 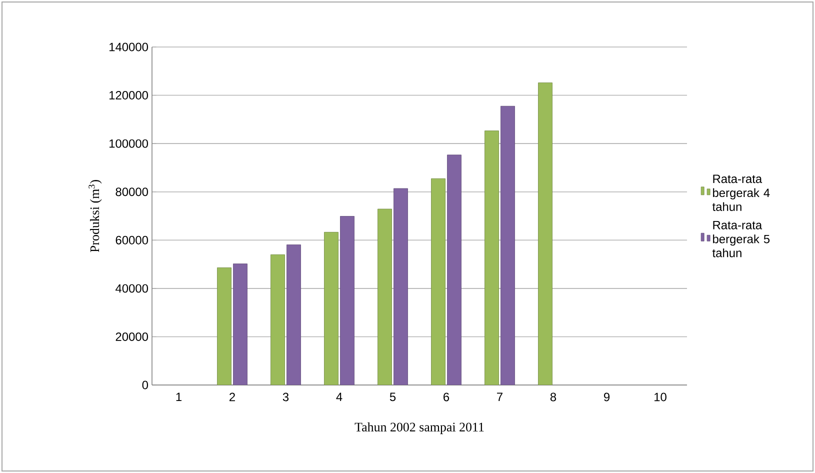 What do you see at coordinates (660, 397) in the screenshot?
I see `x-tick-label: 10` at bounding box center [660, 397].